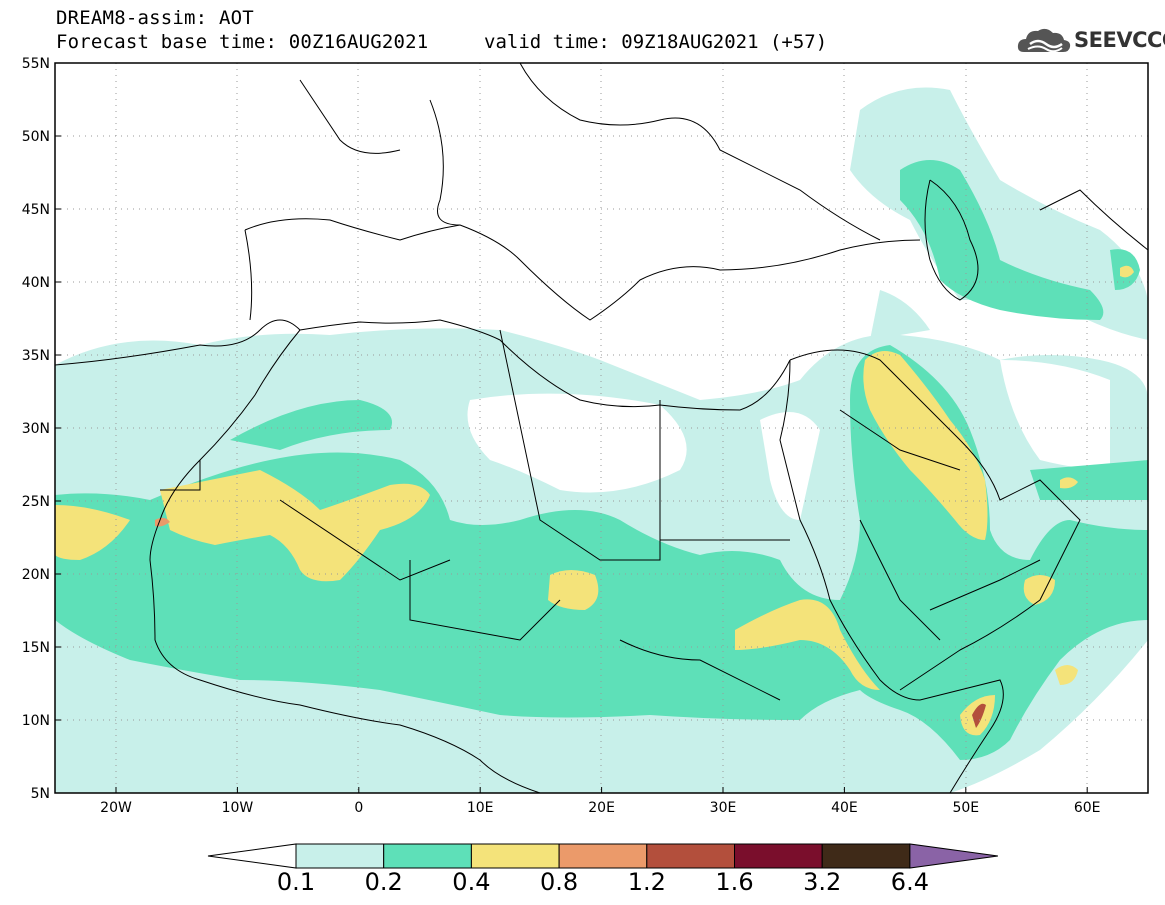  I want to click on colorbar-label: 1.2, so click(646, 882).